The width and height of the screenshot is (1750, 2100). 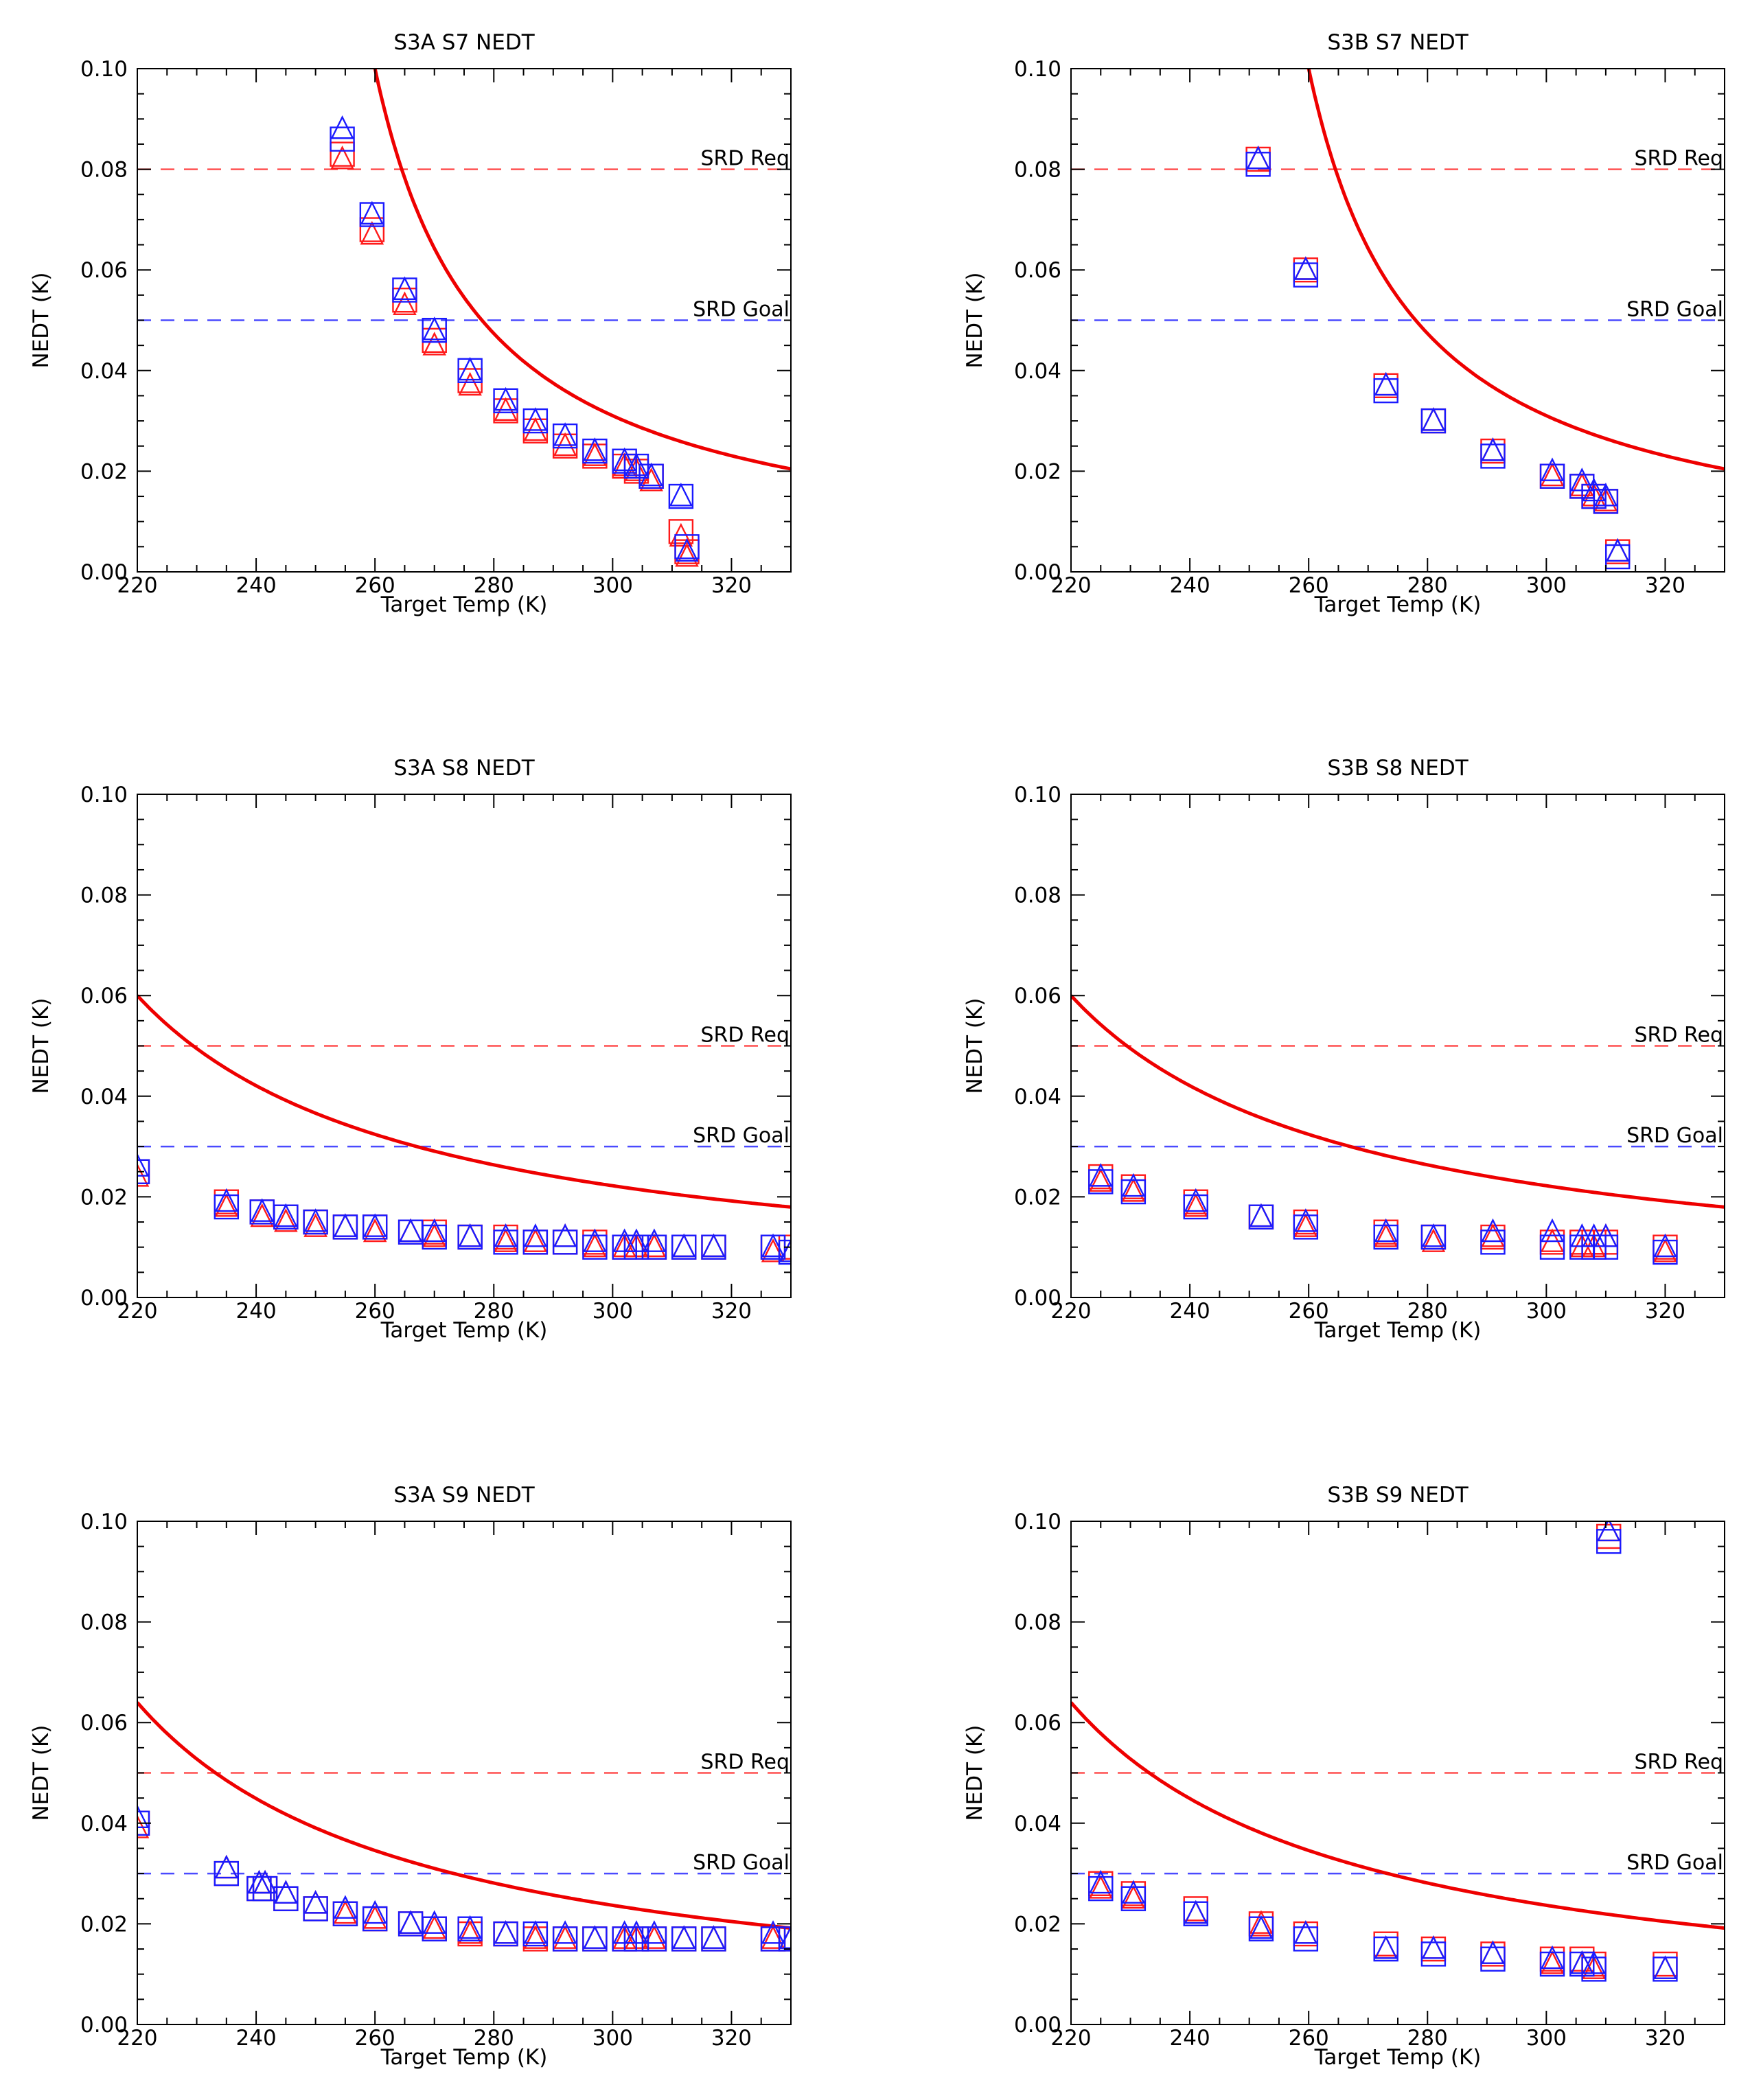 What do you see at coordinates (104, 1198) in the screenshot?
I see `y-tick-label: 0.02` at bounding box center [104, 1198].